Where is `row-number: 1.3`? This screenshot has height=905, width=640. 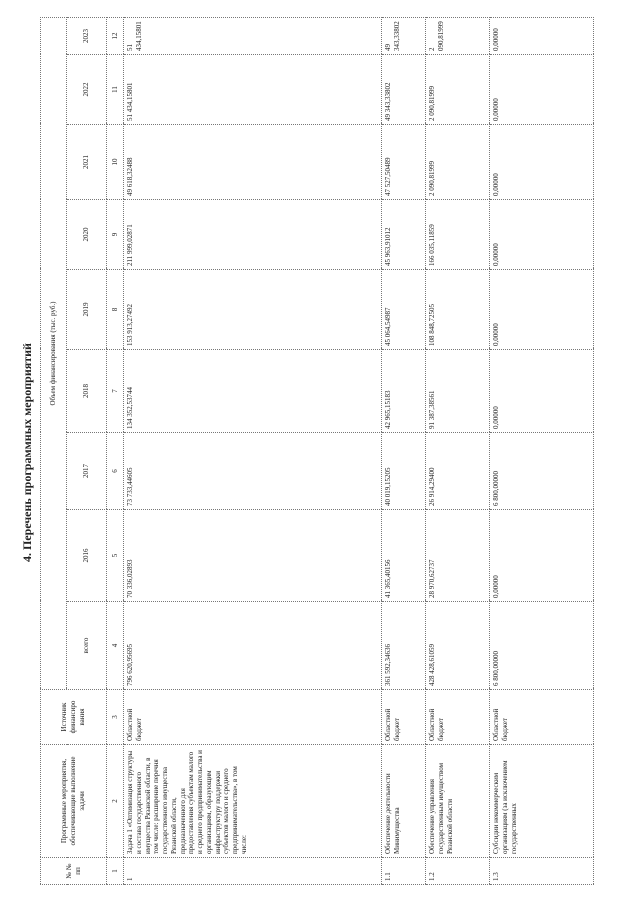 row-number: 1.3 is located at coordinates (541, 871).